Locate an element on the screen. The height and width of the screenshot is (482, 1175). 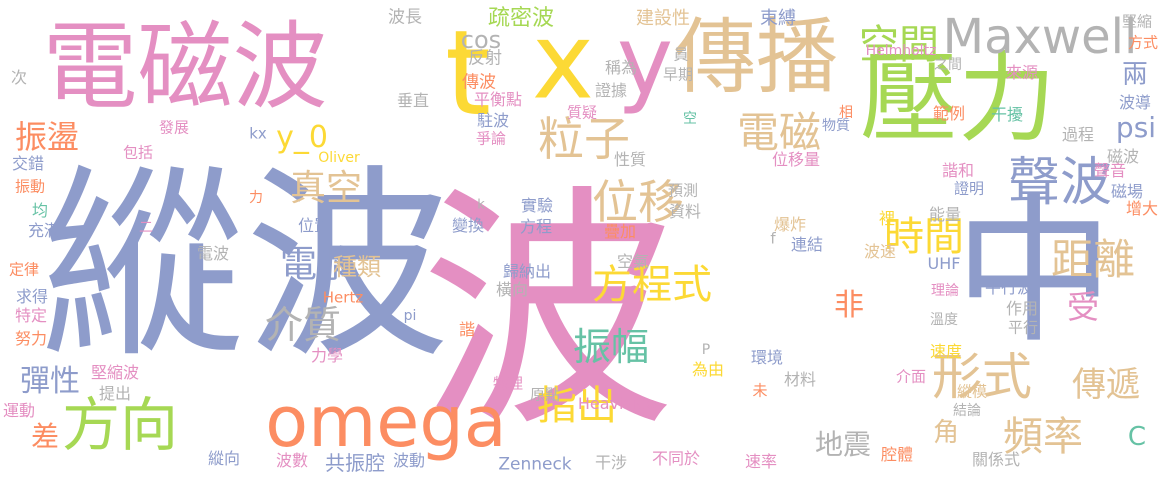
cloud-word-86: 增大 is located at coordinates (1142, 208).